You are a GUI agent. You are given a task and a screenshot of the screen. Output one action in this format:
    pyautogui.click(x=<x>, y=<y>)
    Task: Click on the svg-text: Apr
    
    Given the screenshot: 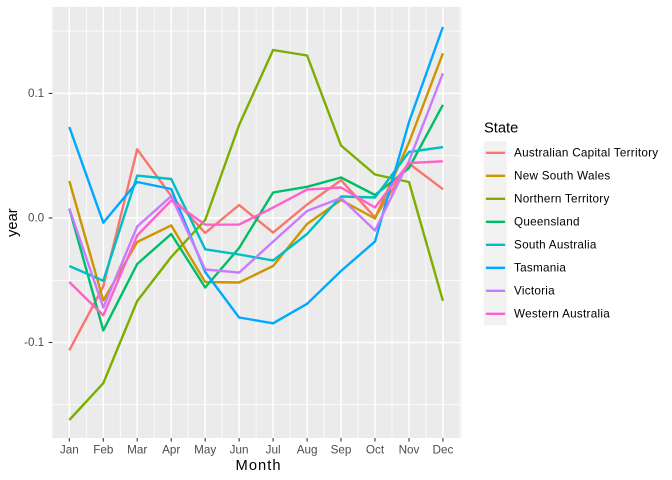 What is the action you would take?
    pyautogui.click(x=171, y=450)
    